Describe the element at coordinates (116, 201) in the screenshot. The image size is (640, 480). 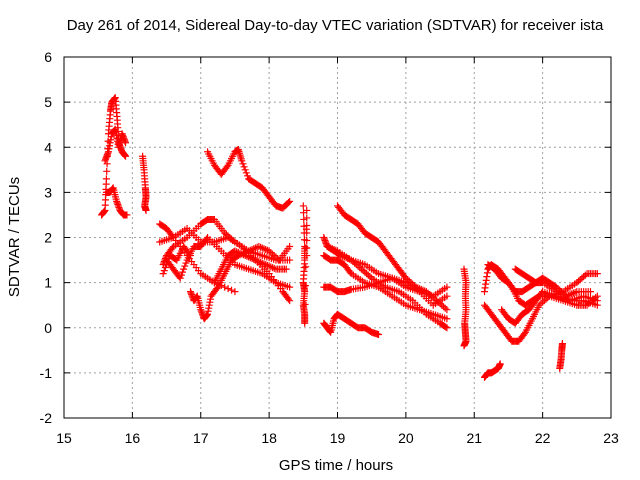
I see `series-track-c` at that location.